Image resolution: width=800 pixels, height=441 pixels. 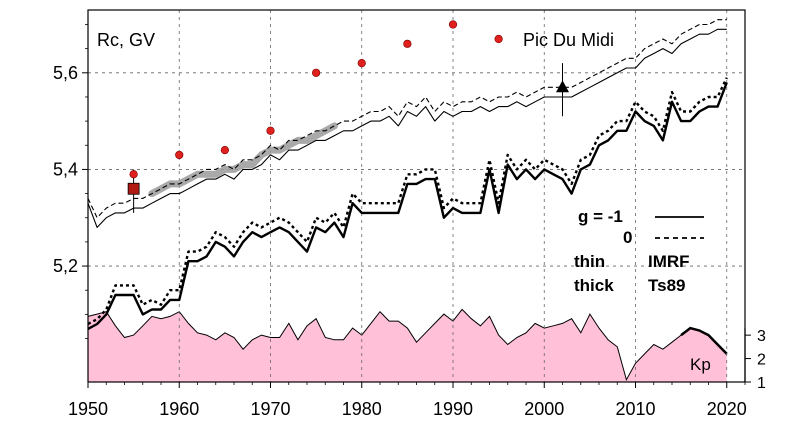 I want to click on kp-label: Kp, so click(x=700, y=364).